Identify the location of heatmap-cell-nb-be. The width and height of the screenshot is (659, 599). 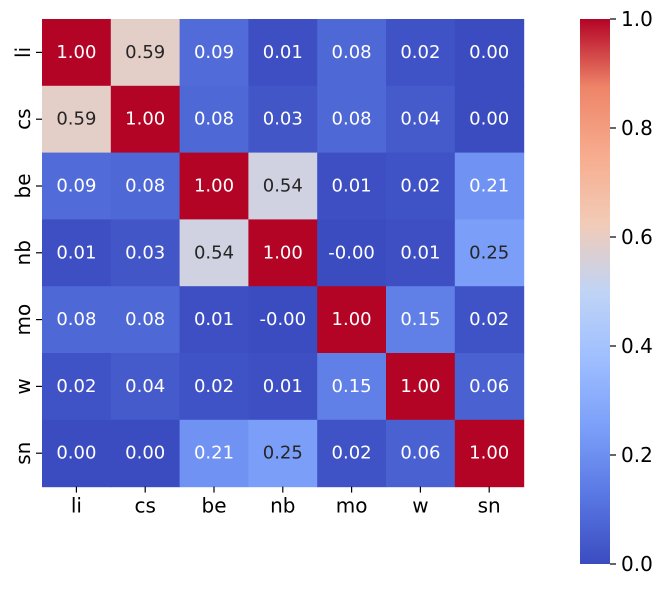
(214, 253).